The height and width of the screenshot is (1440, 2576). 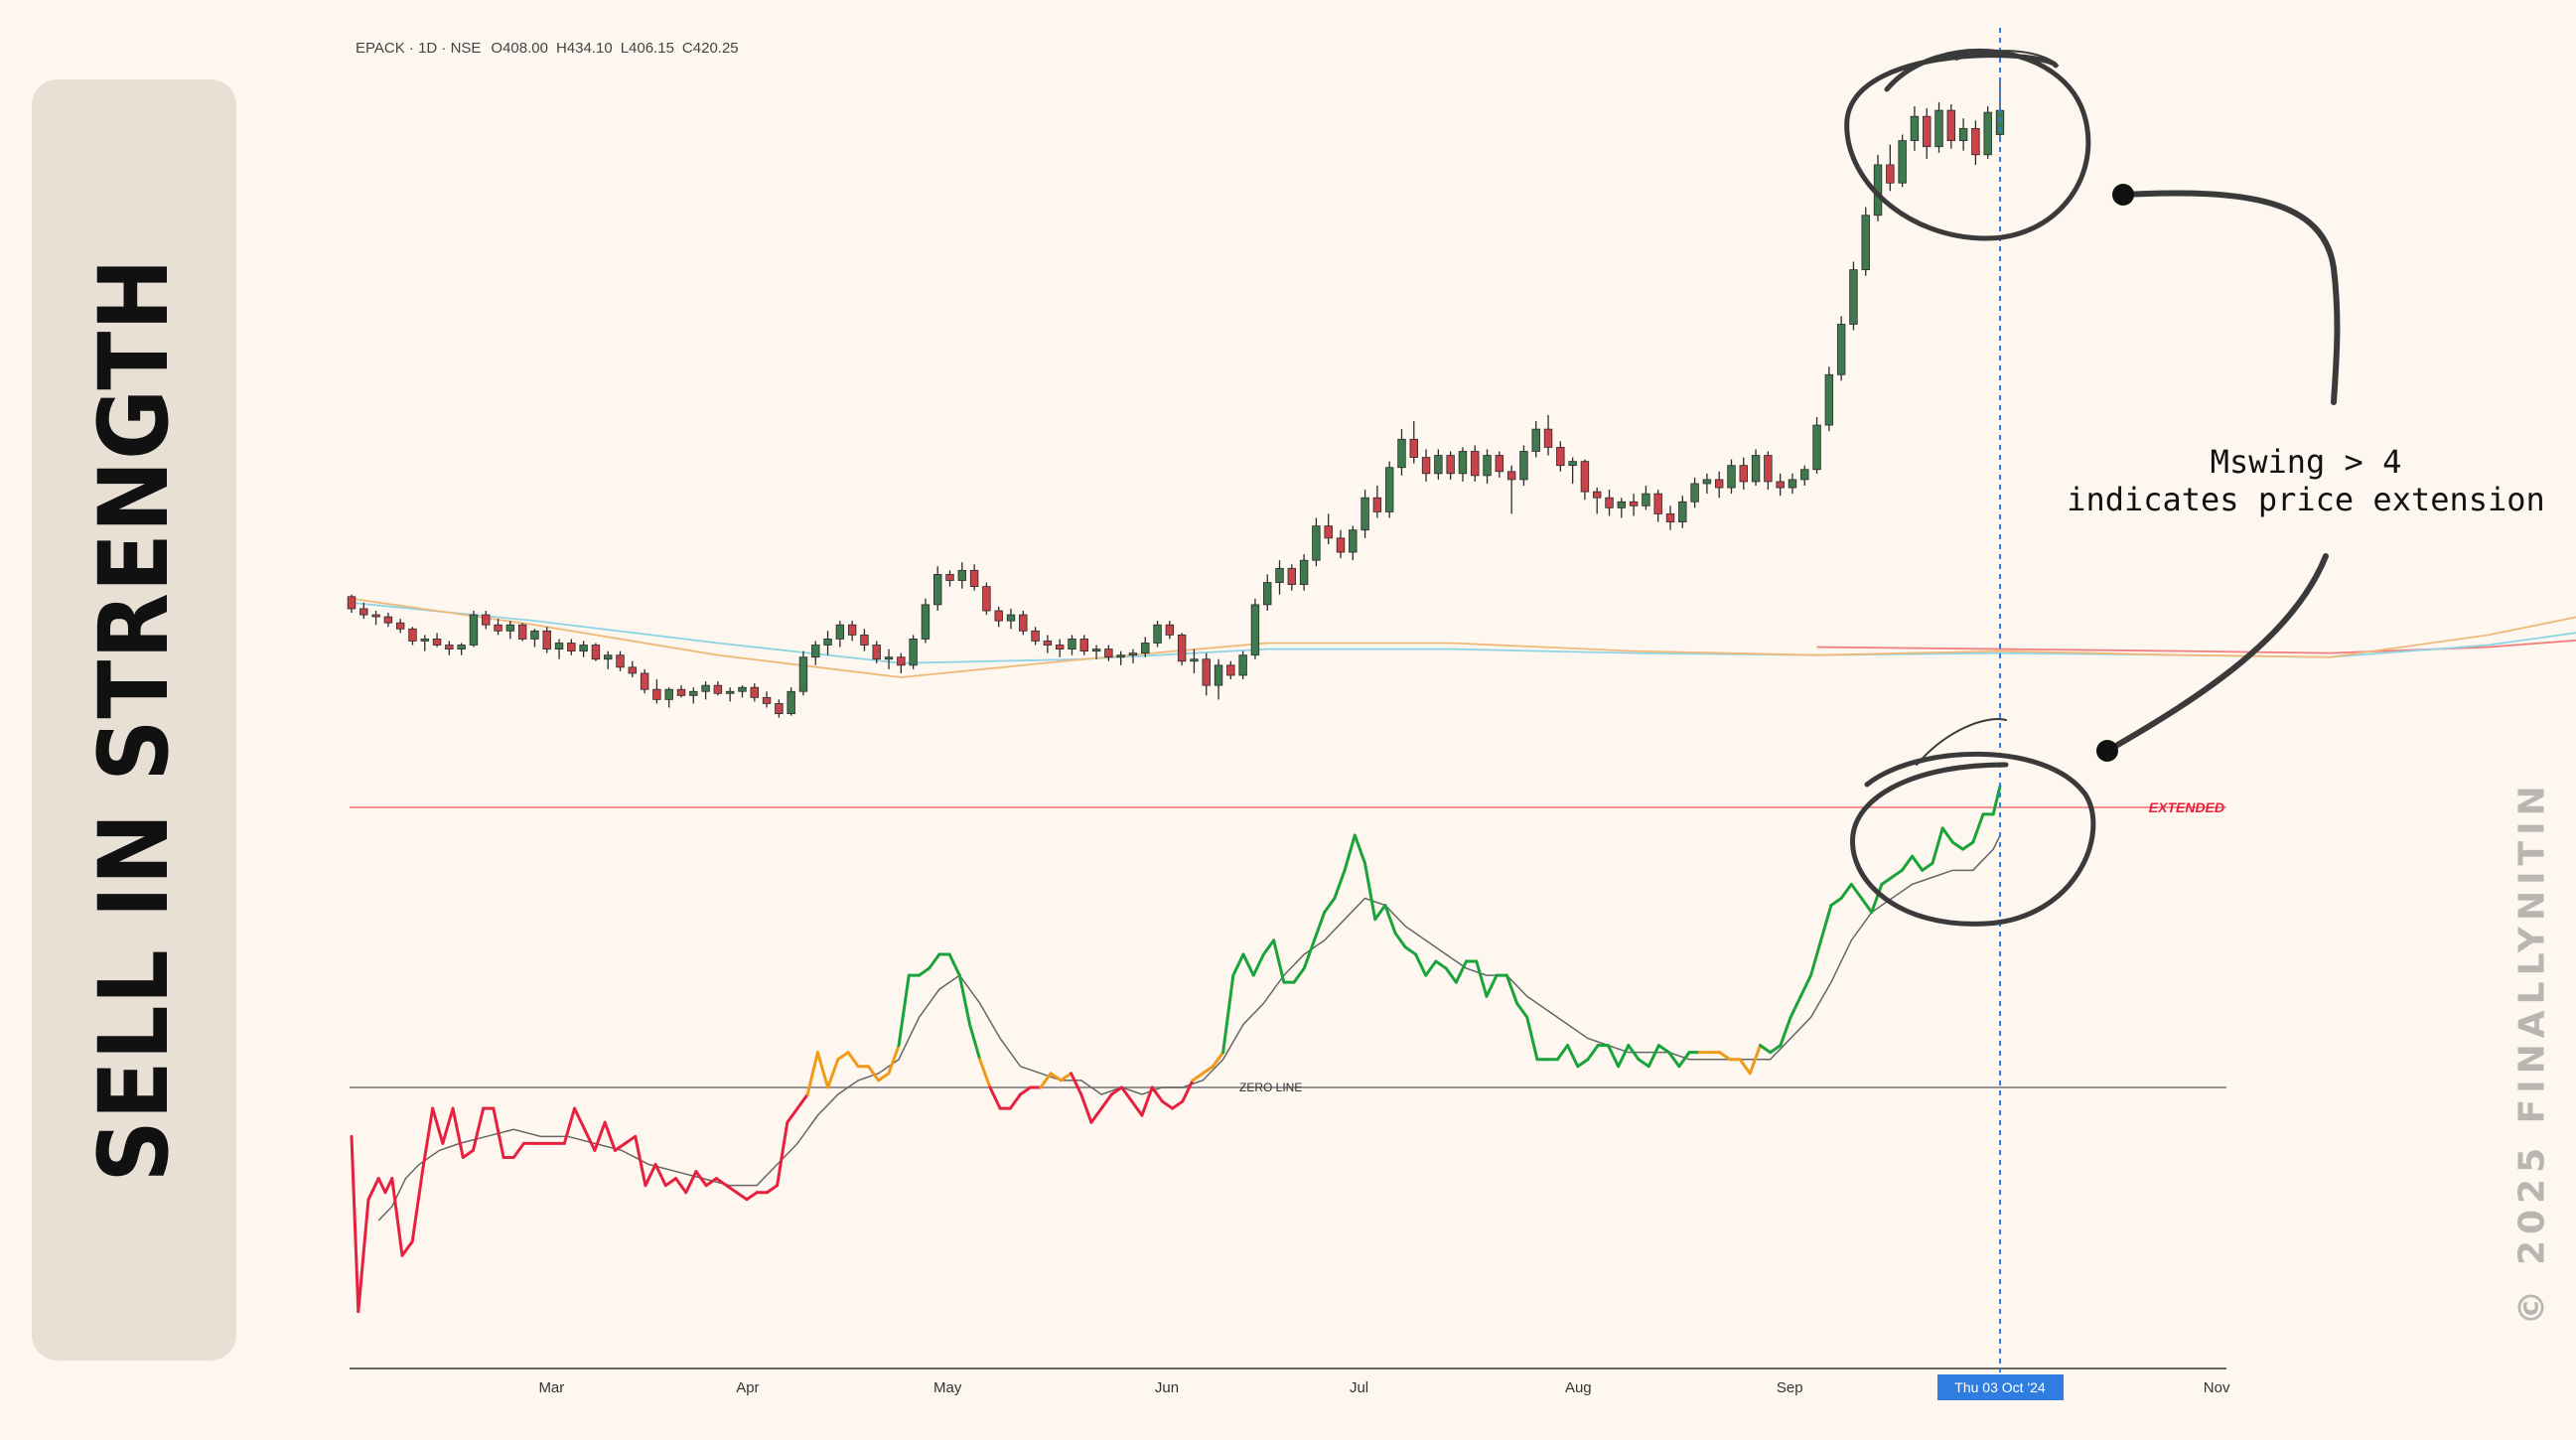 I want to click on open-value: O408.00, so click(x=520, y=48).